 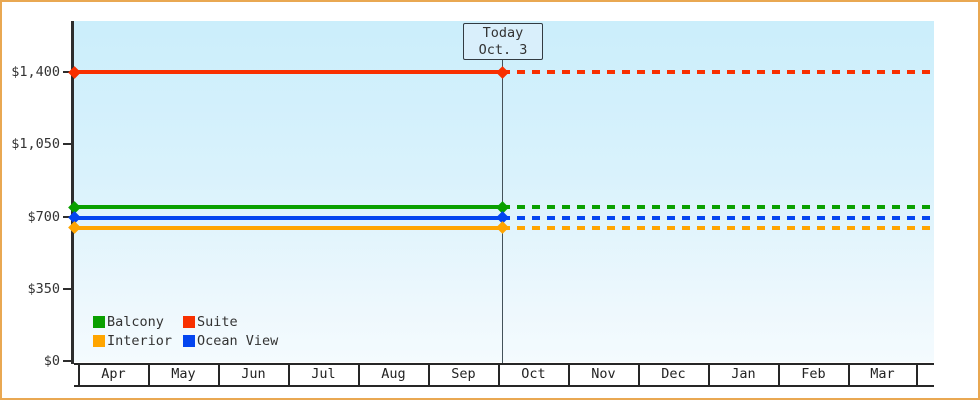 I want to click on today-date: Oct. 3, so click(x=503, y=49).